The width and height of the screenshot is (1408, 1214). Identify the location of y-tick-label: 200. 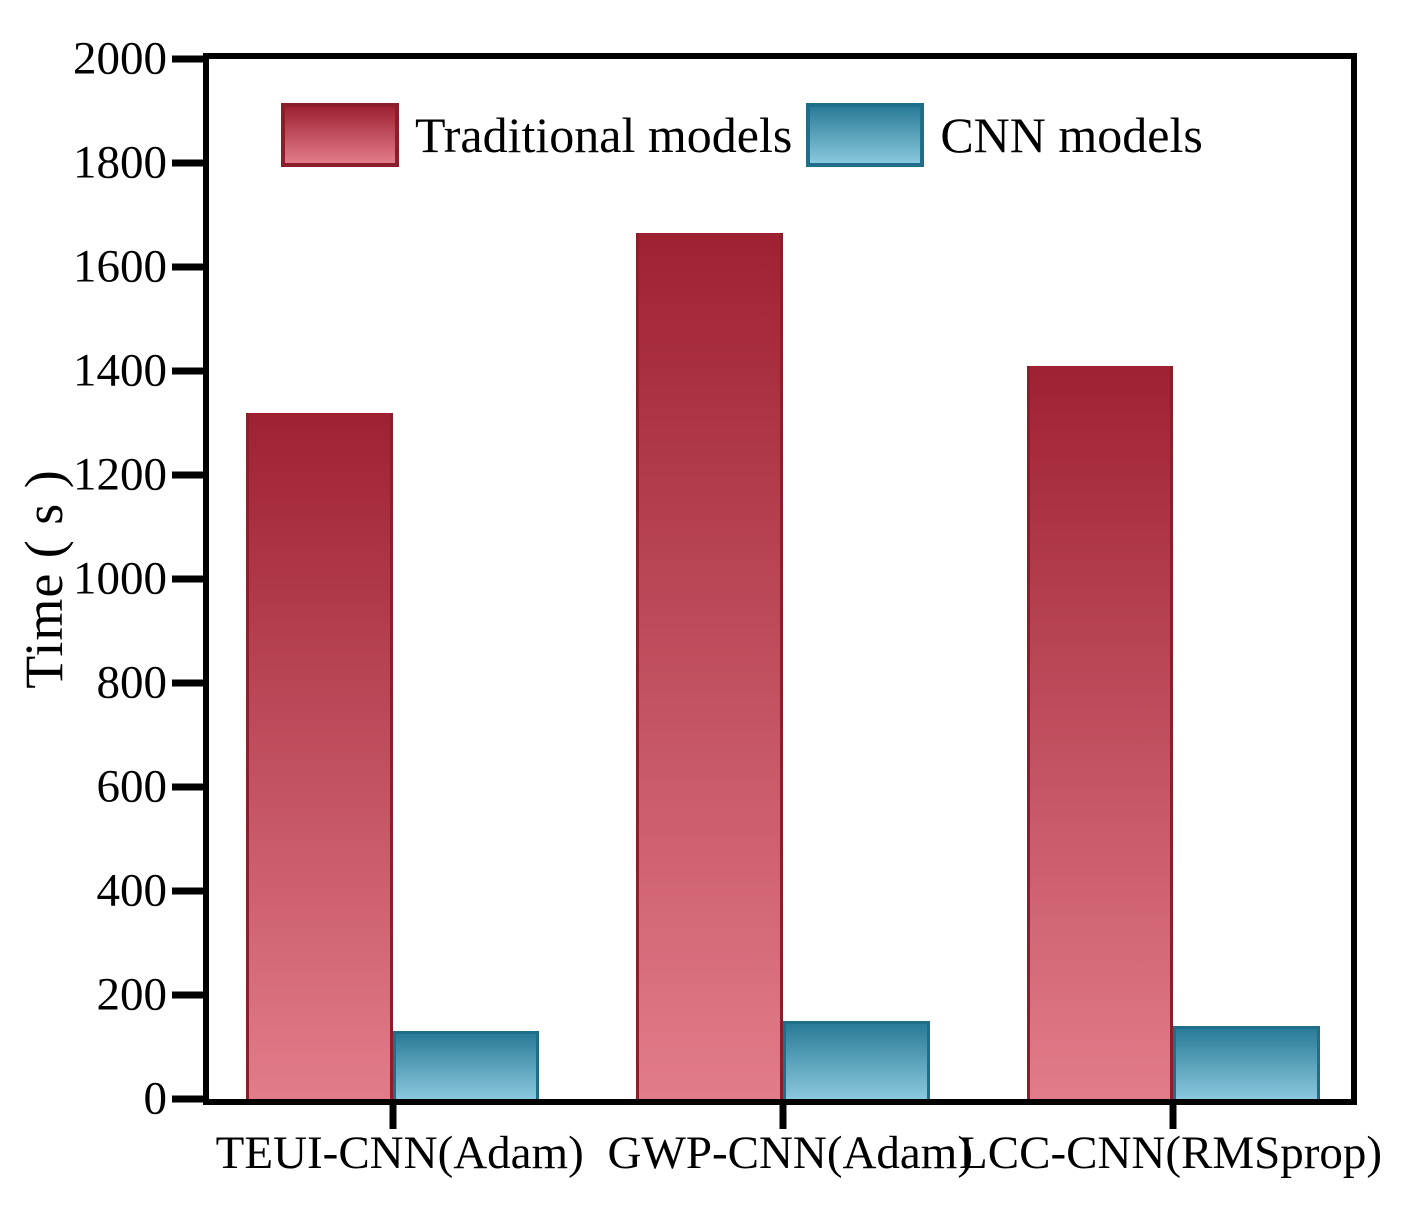
(132, 994).